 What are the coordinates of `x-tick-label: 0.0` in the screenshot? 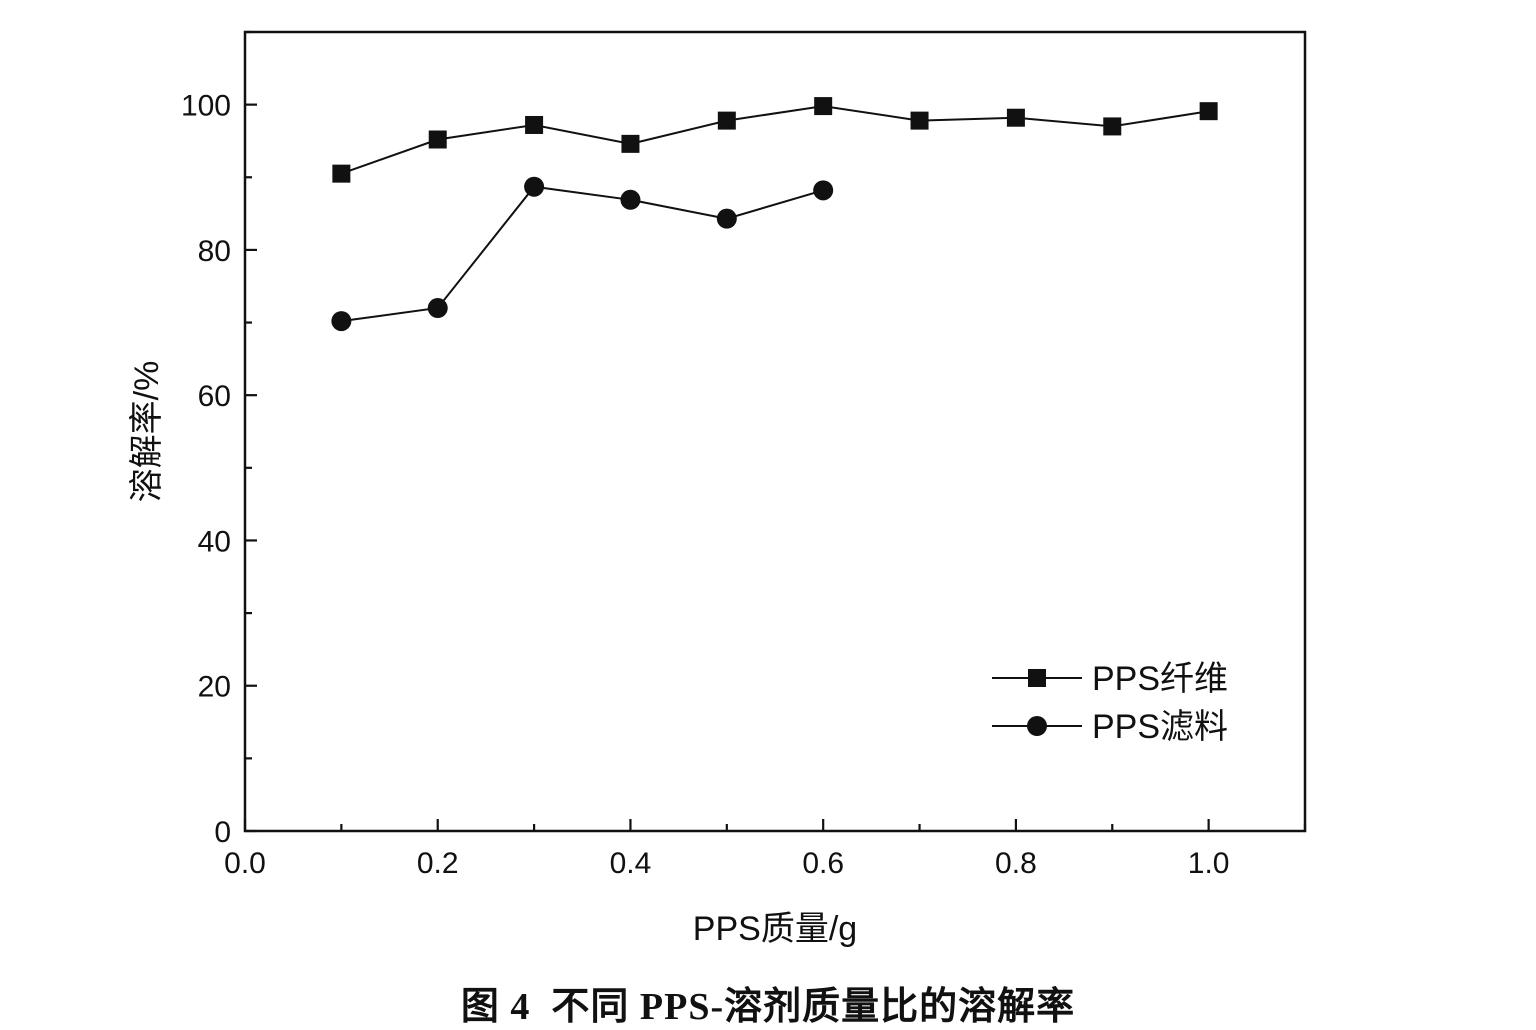 It's located at (245, 863).